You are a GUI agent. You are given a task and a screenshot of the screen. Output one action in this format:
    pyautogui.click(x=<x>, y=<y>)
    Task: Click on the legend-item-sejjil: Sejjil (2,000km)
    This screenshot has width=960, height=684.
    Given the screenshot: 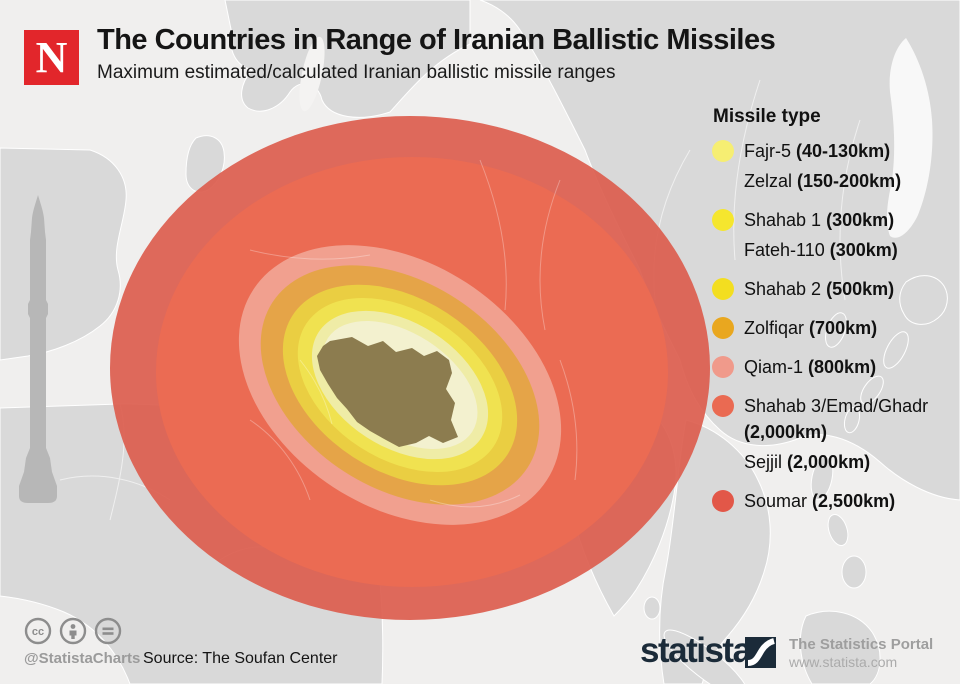 What is the action you would take?
    pyautogui.click(x=807, y=462)
    